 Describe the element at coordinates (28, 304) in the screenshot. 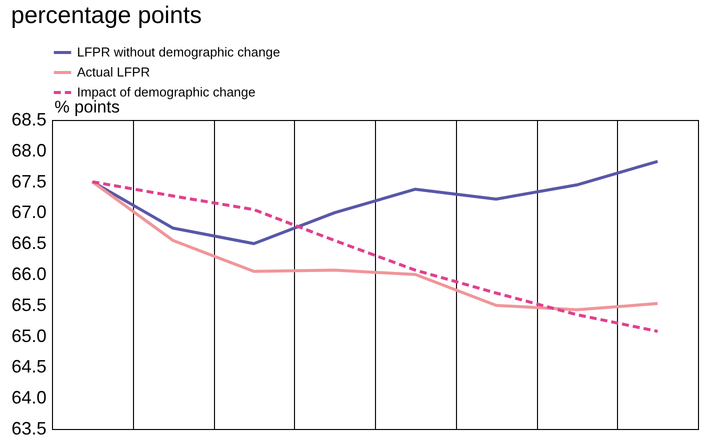

I see `y-tick-label: 65.5` at that location.